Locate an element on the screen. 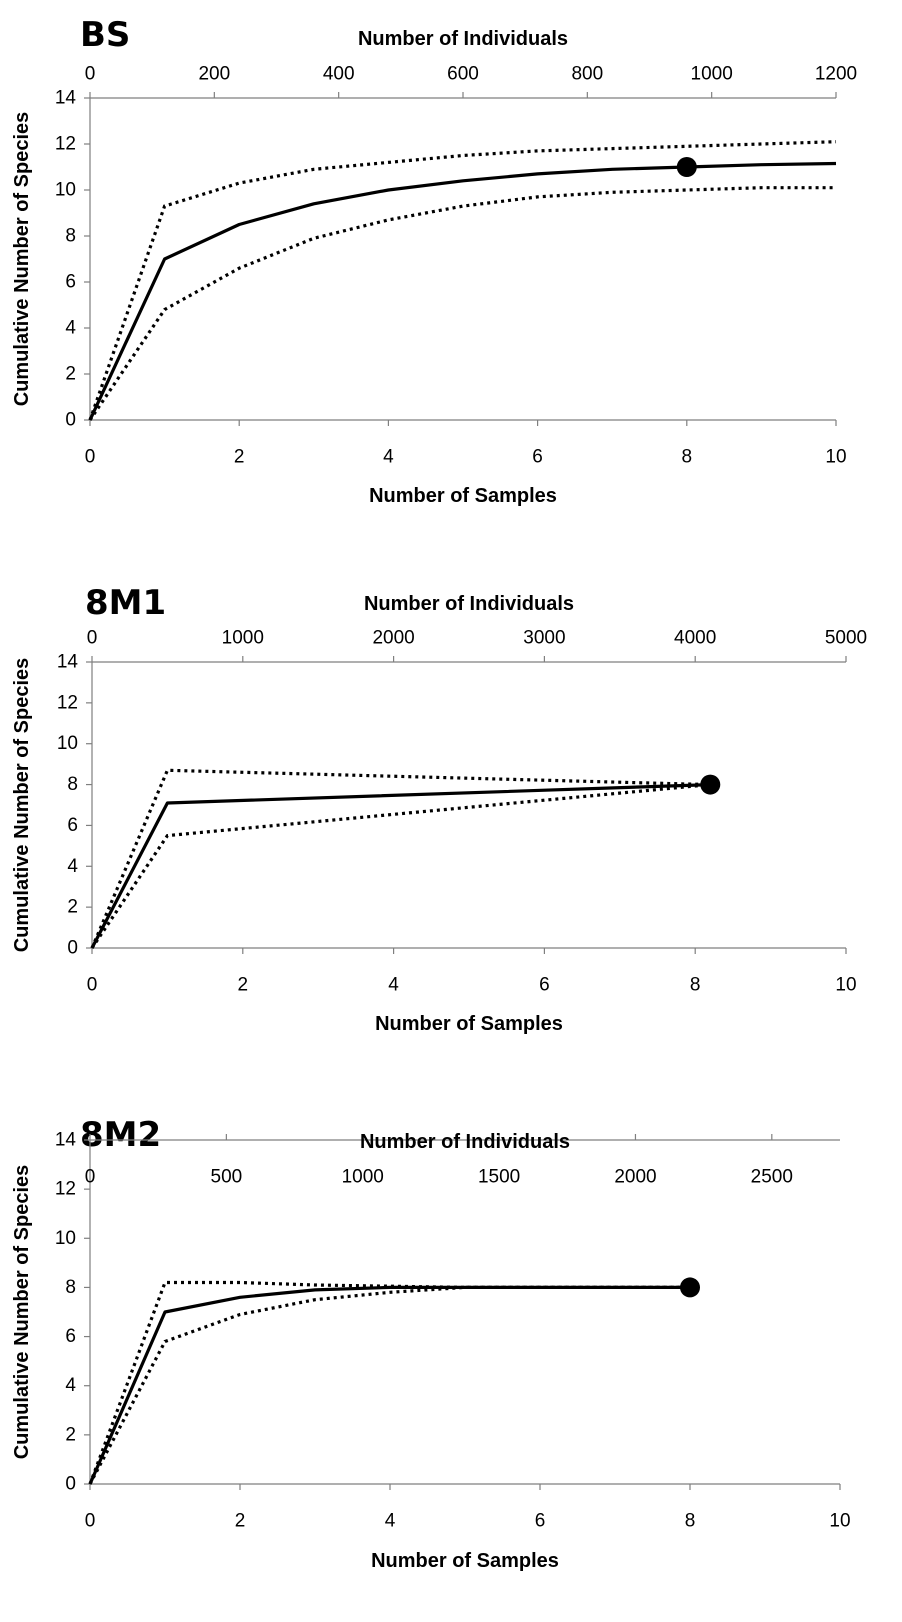 The height and width of the screenshot is (1622, 902). x2-tick-label: 3000 is located at coordinates (544, 638).